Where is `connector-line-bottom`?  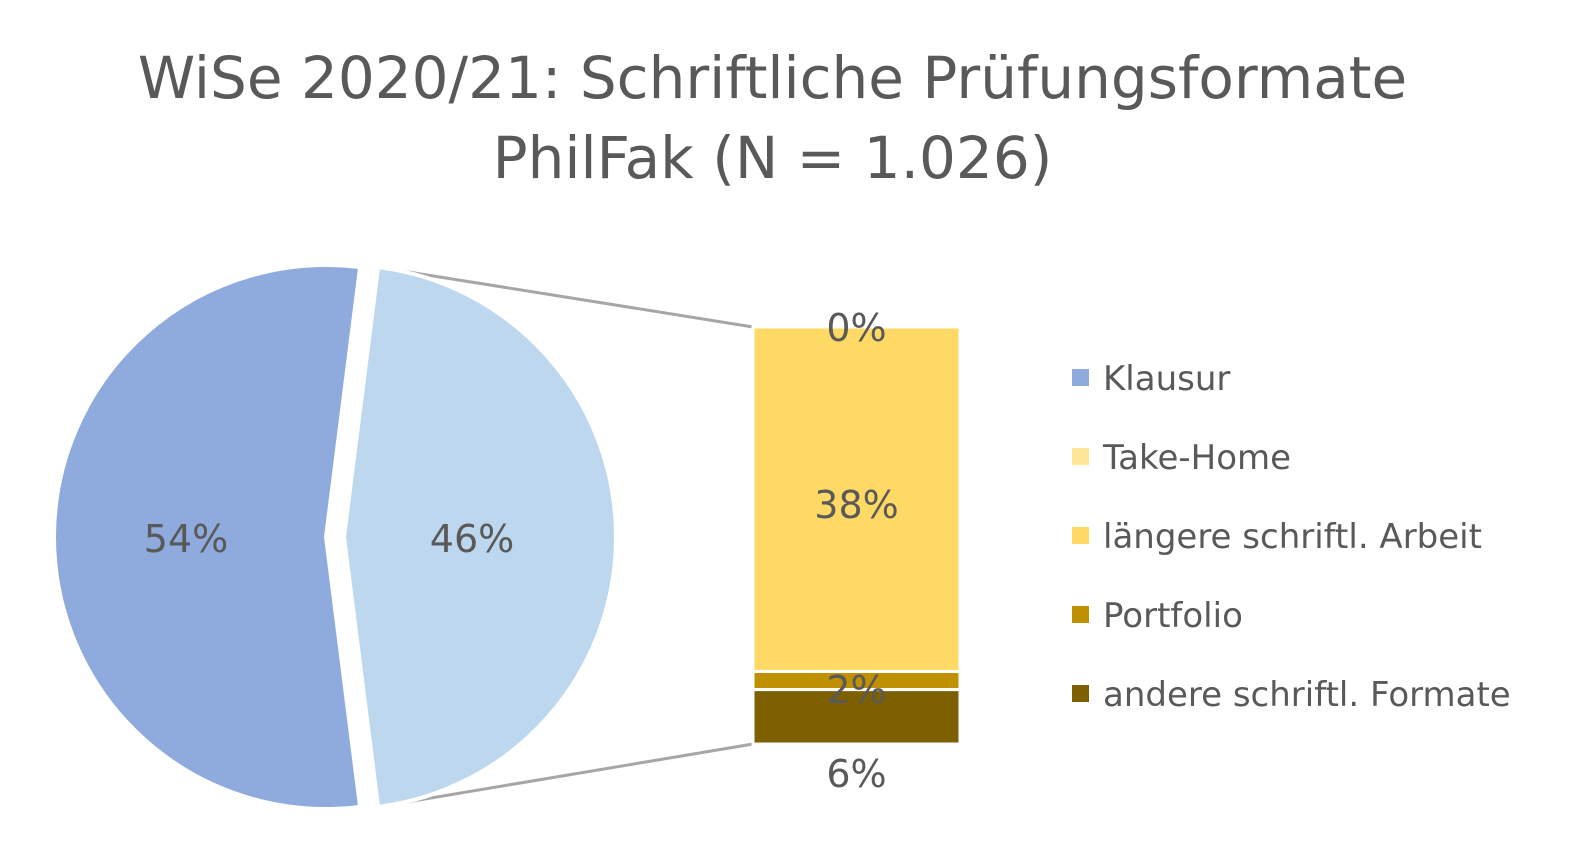
connector-line-bottom is located at coordinates (565, 775).